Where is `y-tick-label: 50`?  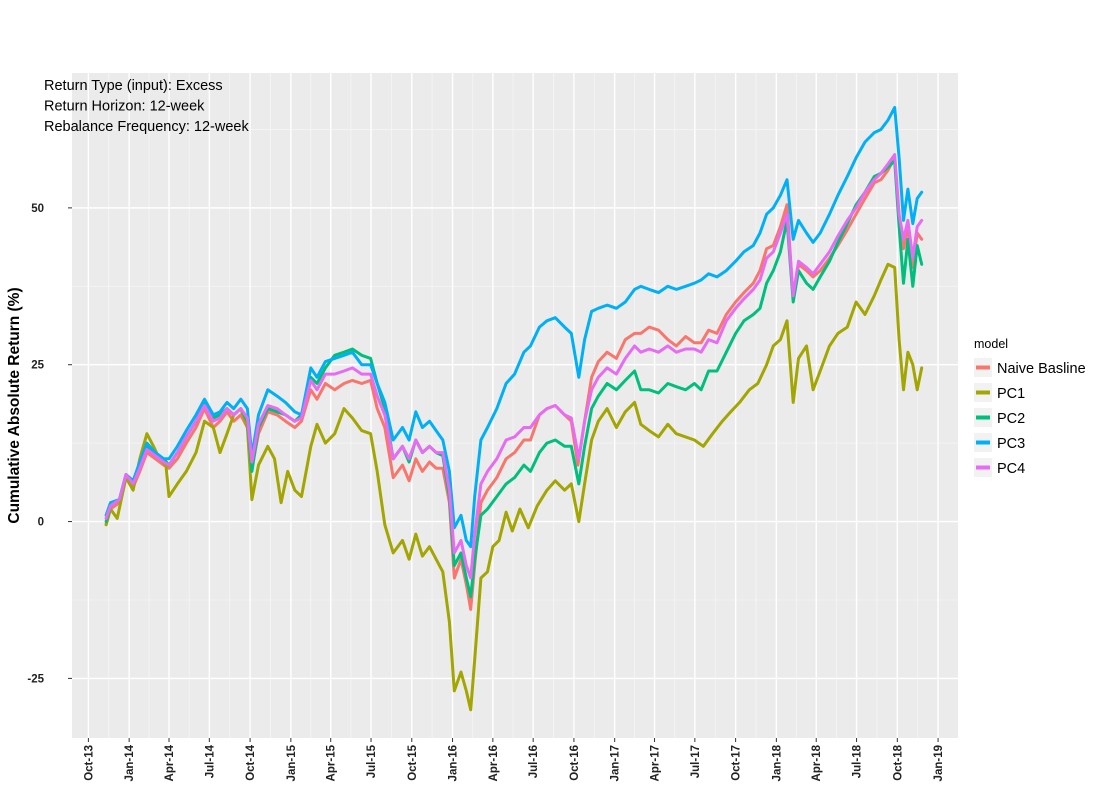 y-tick-label: 50 is located at coordinates (37, 209).